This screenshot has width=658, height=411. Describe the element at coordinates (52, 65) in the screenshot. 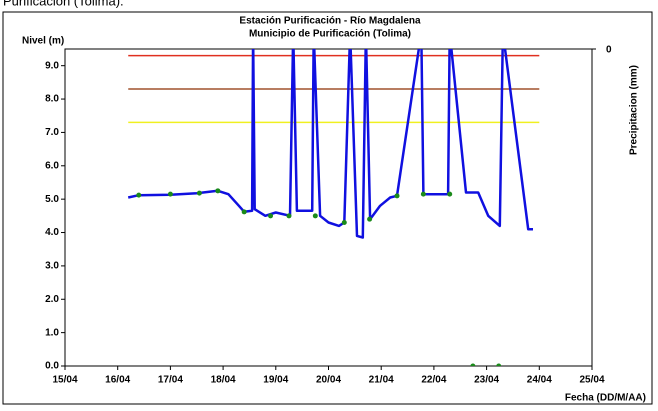

I see `y-tick-label: 9.0` at that location.